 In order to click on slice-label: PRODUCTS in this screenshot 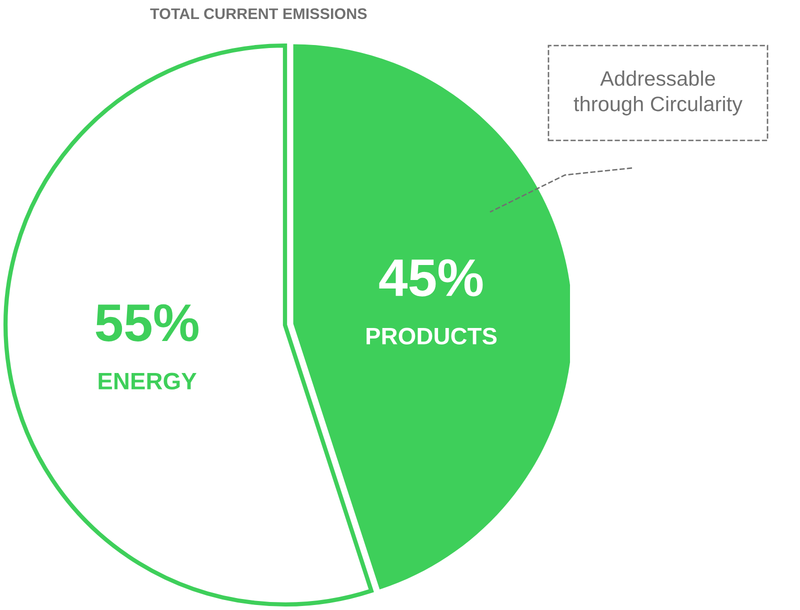, I will do `click(431, 336)`.